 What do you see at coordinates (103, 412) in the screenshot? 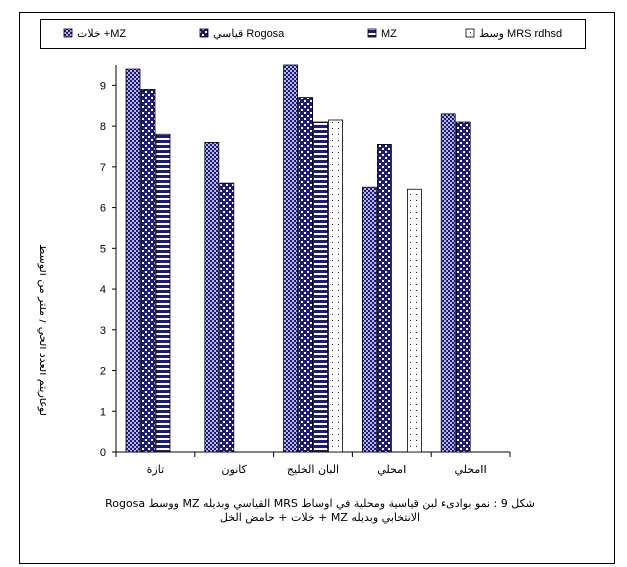
I see `y-tick-label: 1` at bounding box center [103, 412].